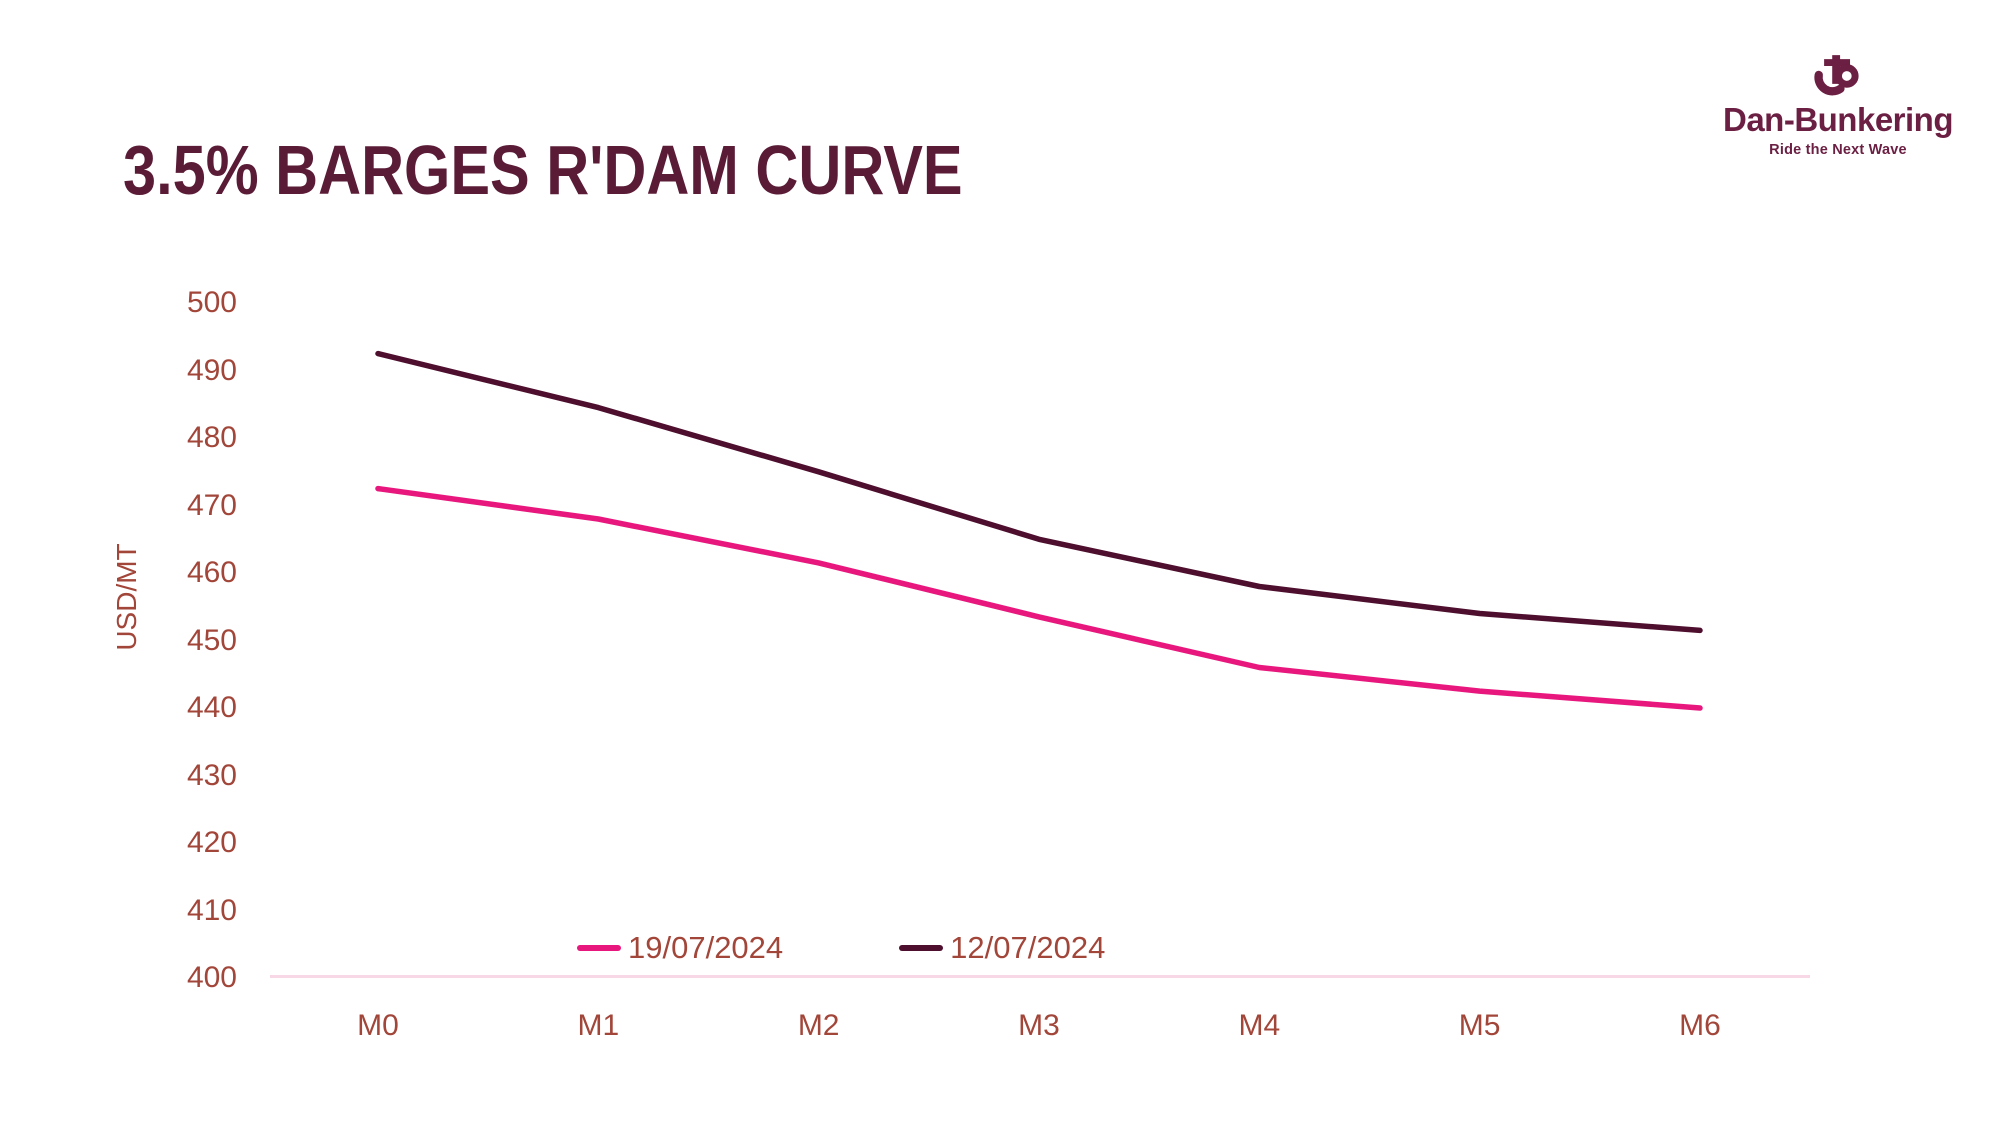  I want to click on logo-wordmark: Dan-Bunkering, so click(1838, 119).